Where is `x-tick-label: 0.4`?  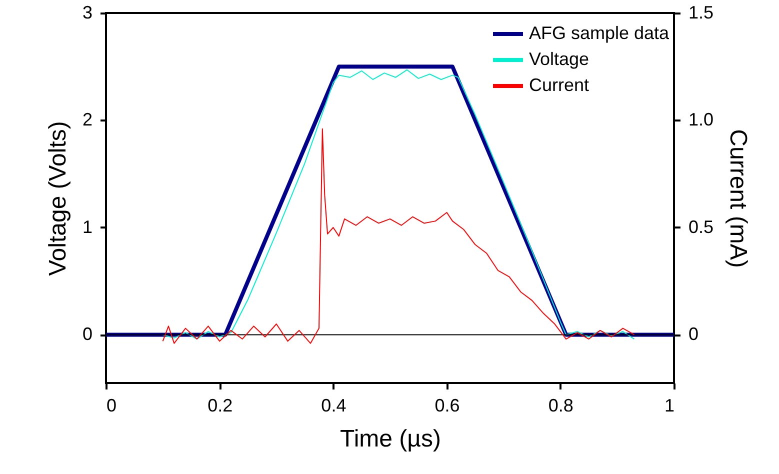 x-tick-label: 0.4 is located at coordinates (333, 406).